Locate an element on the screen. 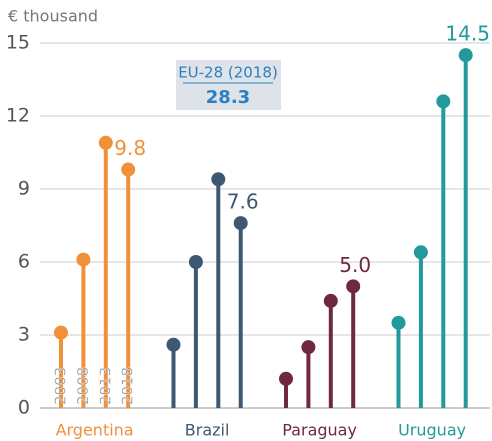  data-label: 14.5 is located at coordinates (467, 34).